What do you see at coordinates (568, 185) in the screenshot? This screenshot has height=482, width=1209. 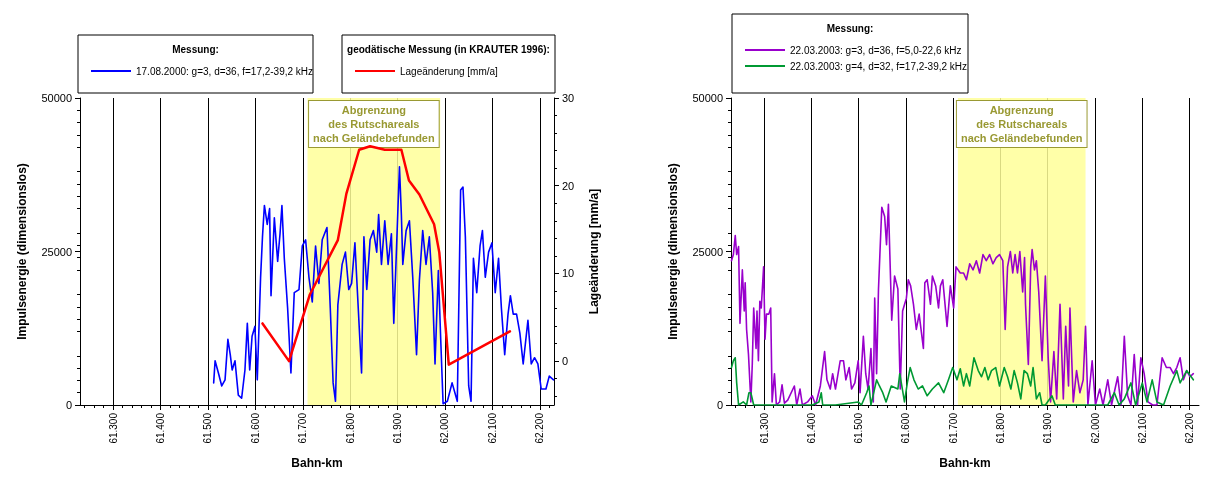 I see `y2-tick-label: 20` at bounding box center [568, 185].